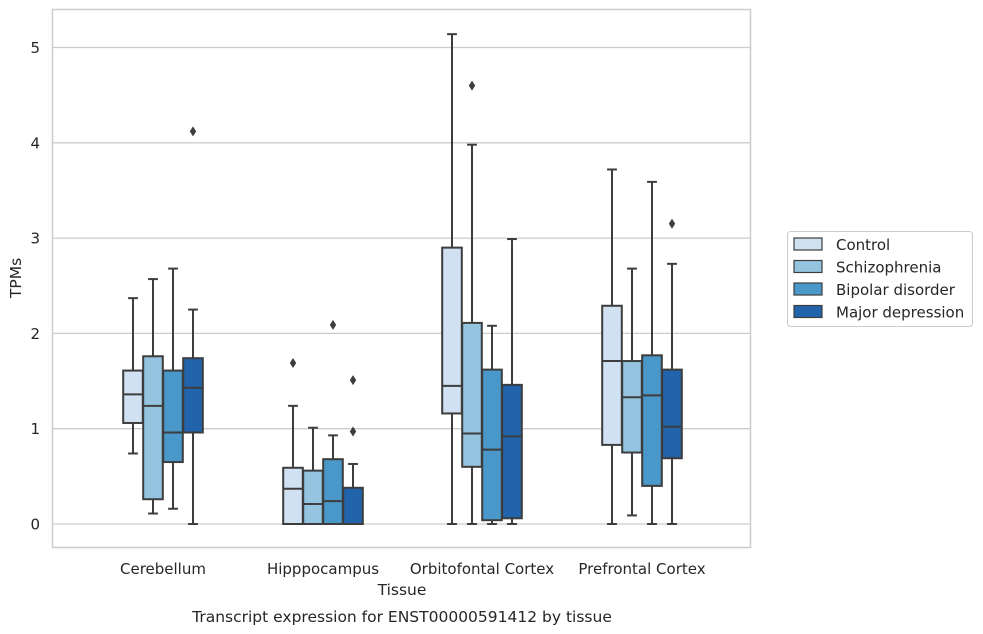 This screenshot has width=983, height=634. Describe the element at coordinates (35, 334) in the screenshot. I see `y-tick-label-2: 2` at that location.